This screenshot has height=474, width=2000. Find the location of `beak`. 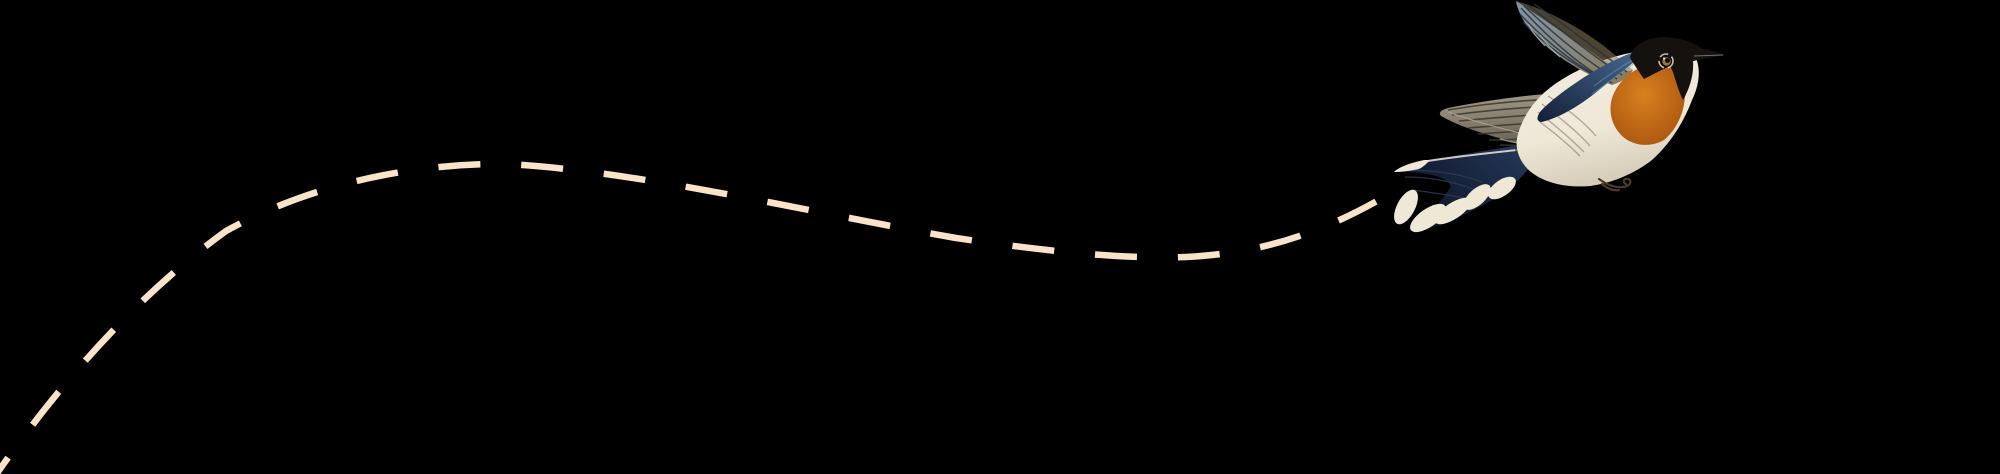

beak is located at coordinates (1707, 54).